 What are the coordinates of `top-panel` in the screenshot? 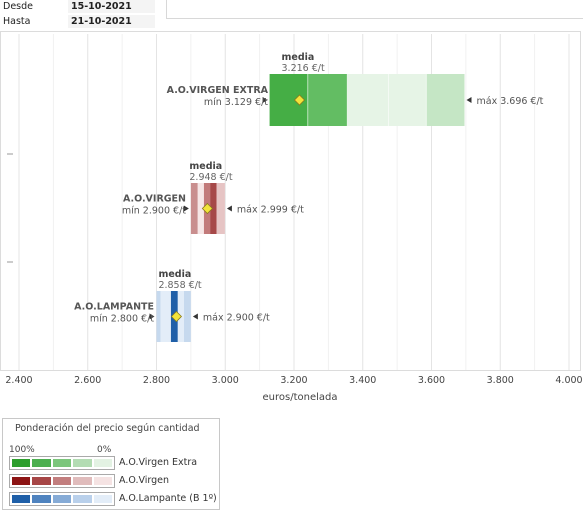 It's located at (374, 9).